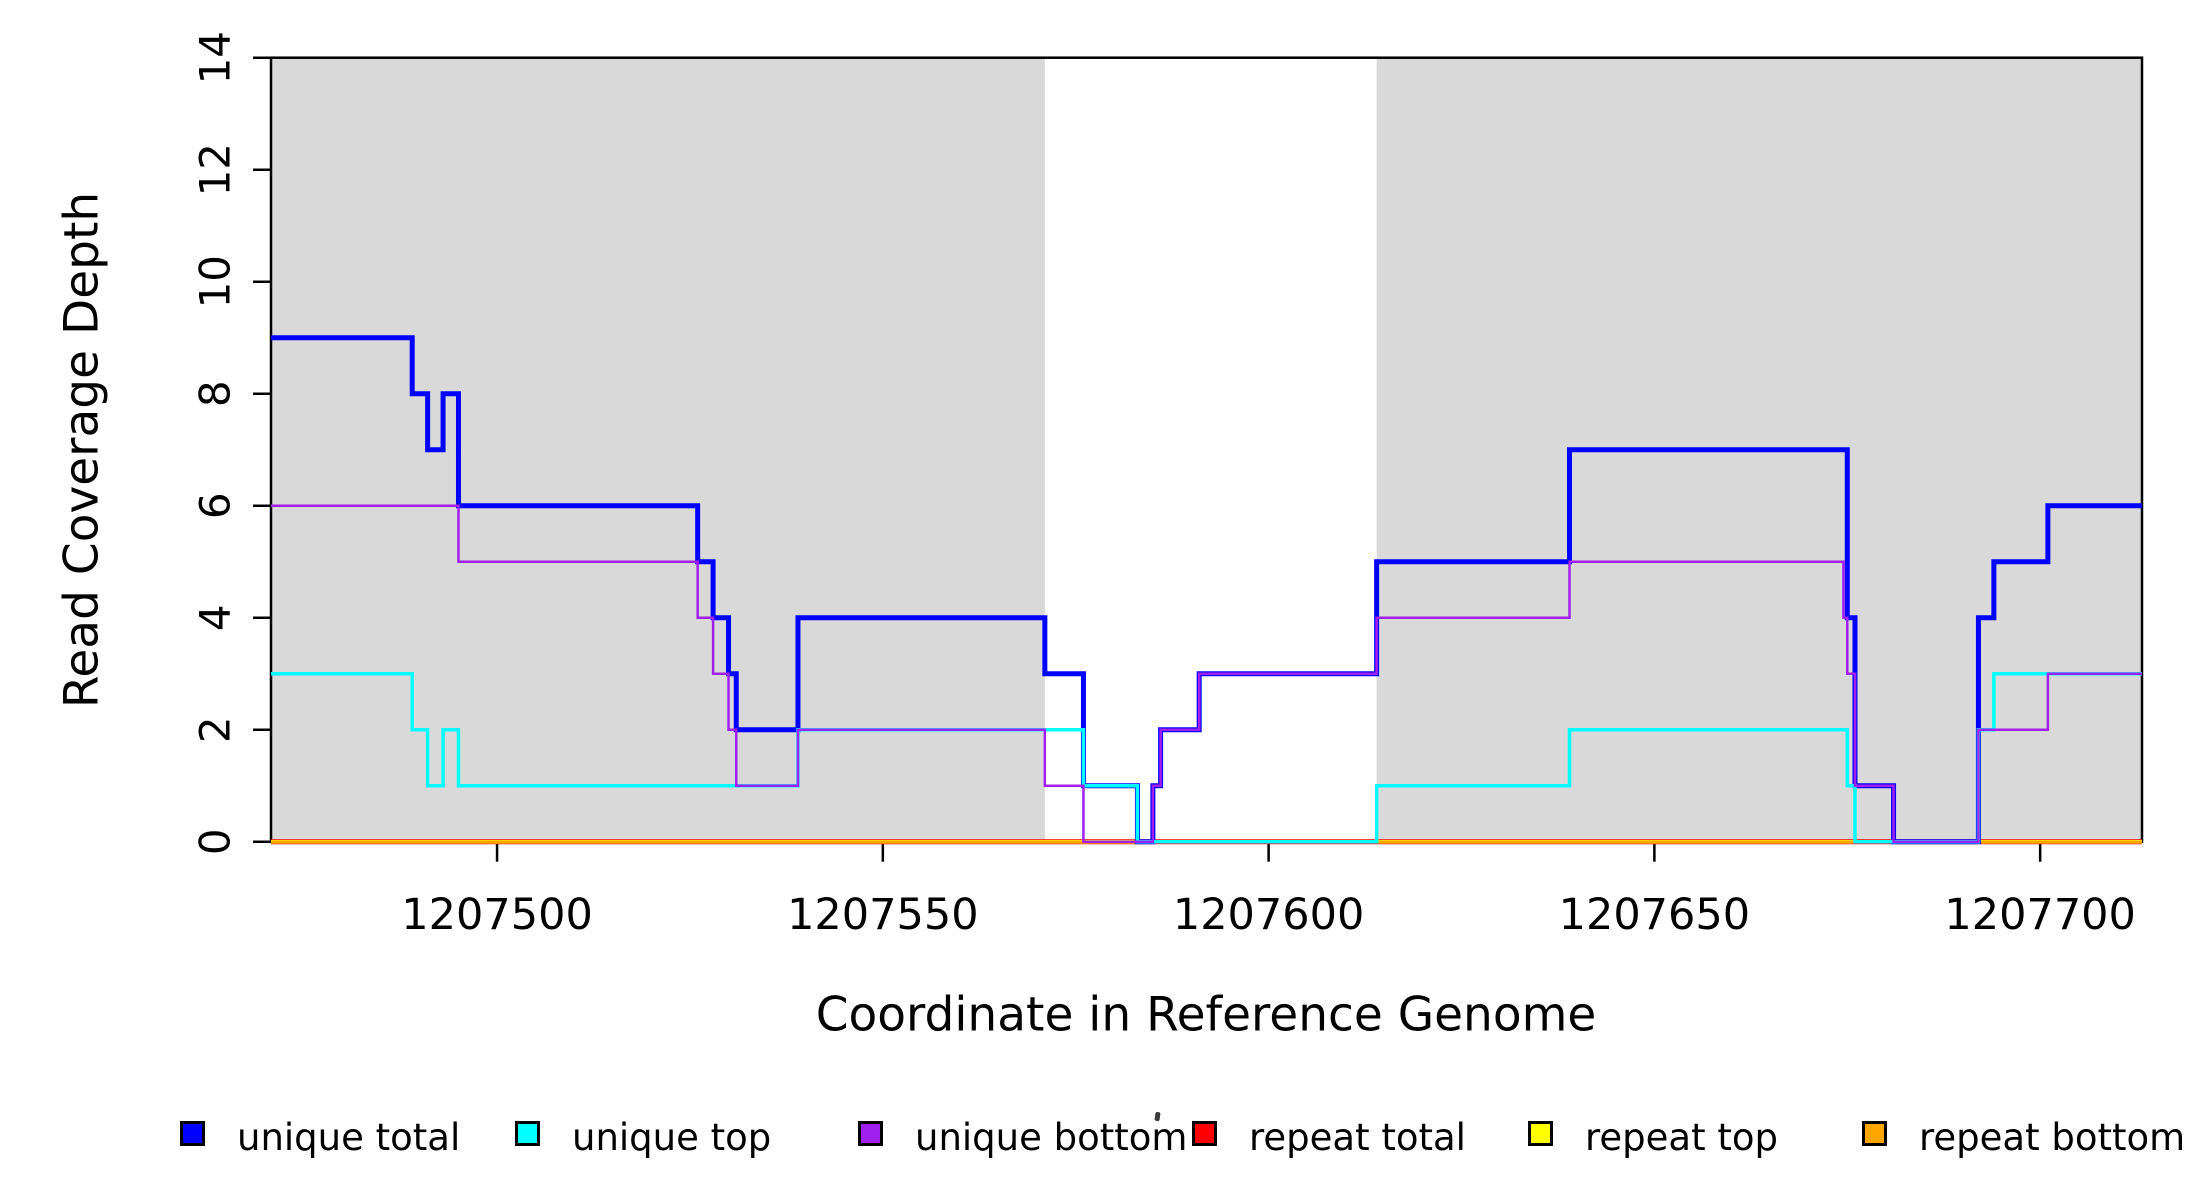 Image resolution: width=2200 pixels, height=1200 pixels. I want to click on y-tick-label: 12, so click(215, 169).